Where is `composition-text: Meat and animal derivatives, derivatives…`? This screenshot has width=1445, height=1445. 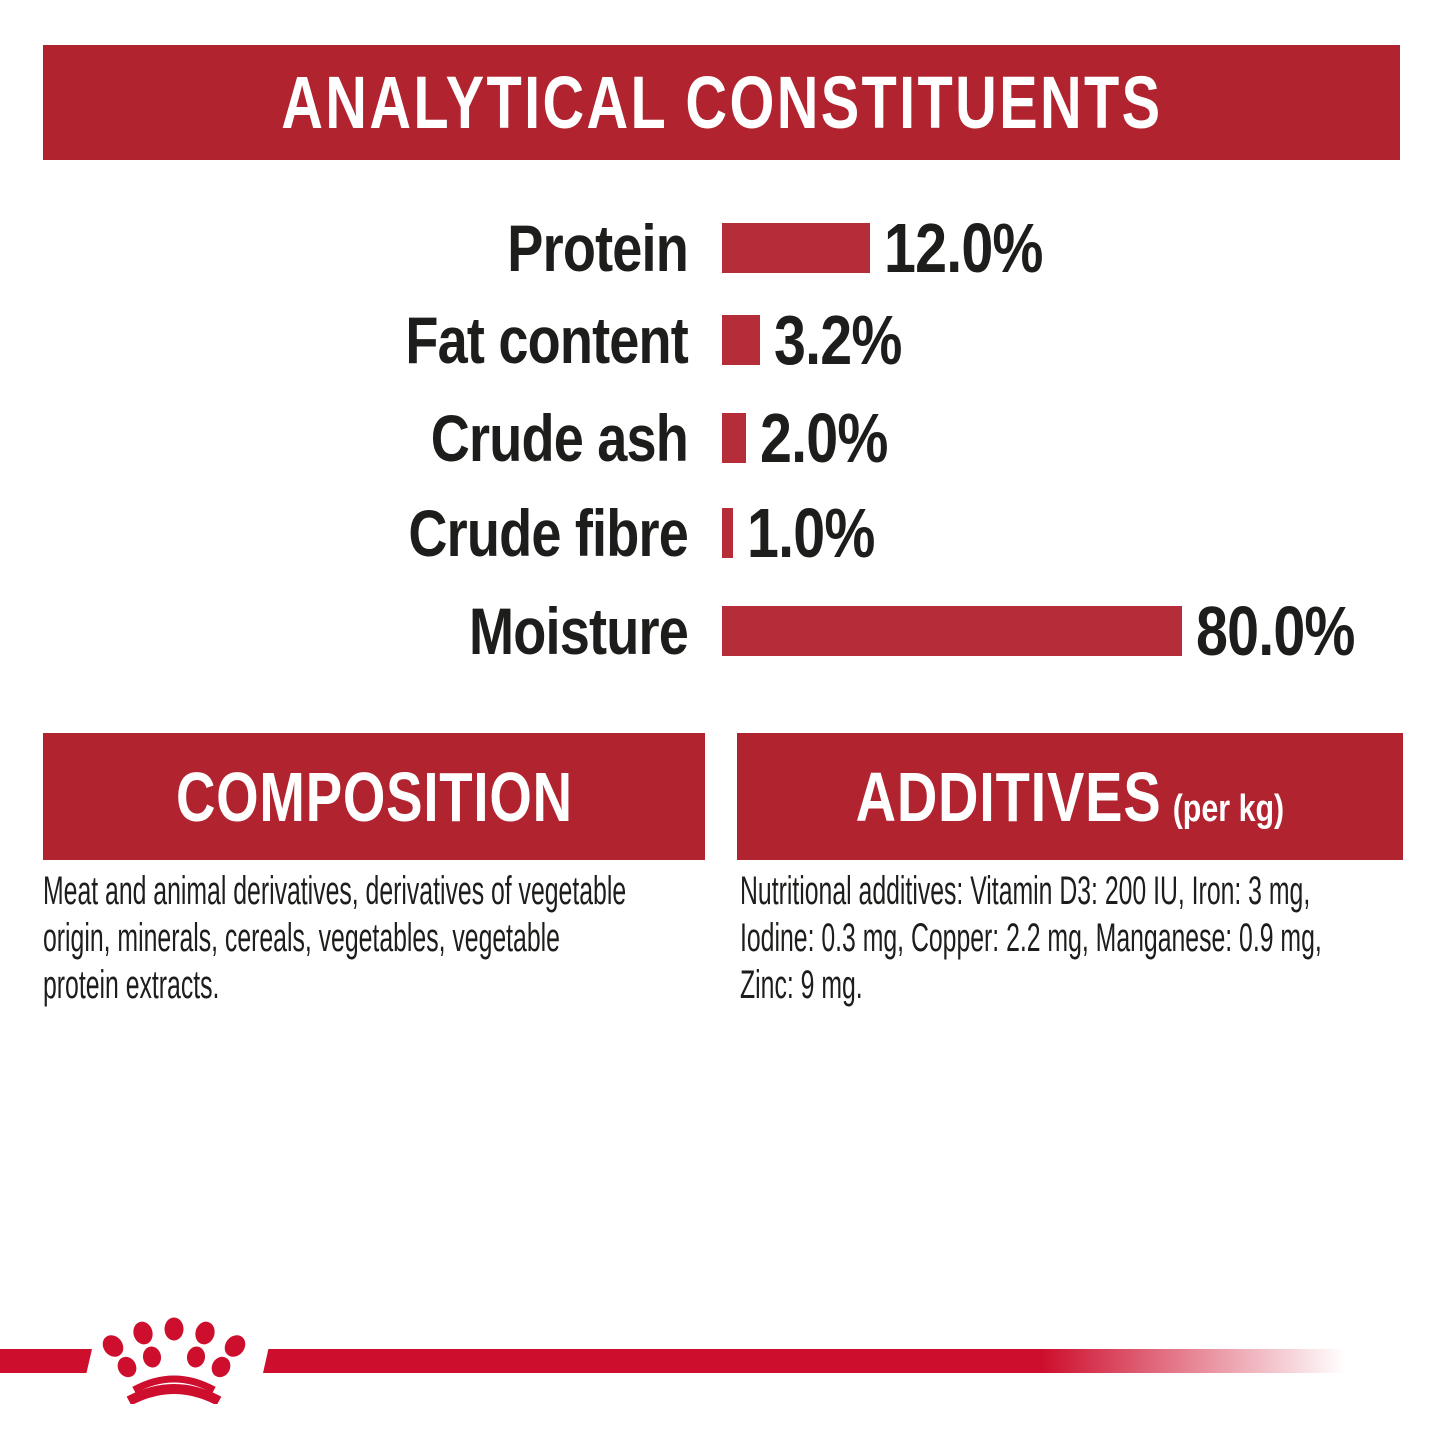 composition-text: Meat and animal derivatives, derivatives… is located at coordinates (335, 938).